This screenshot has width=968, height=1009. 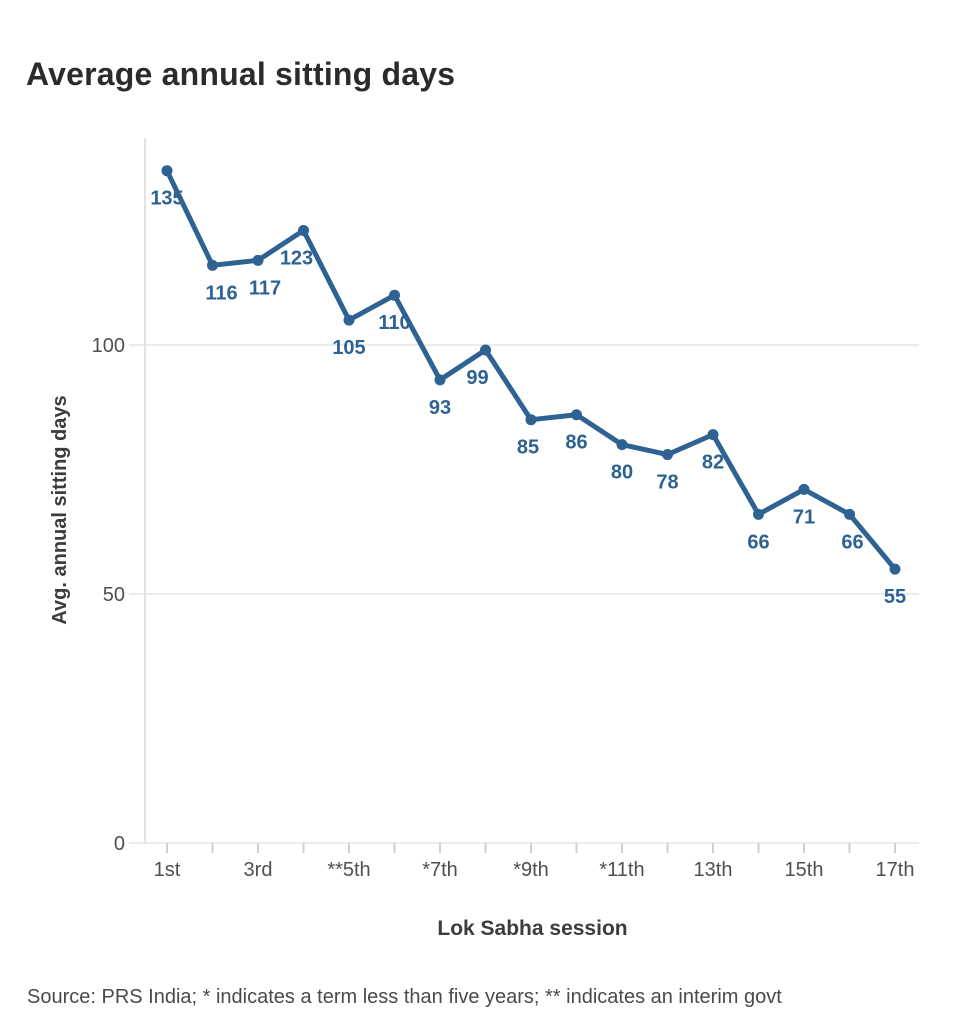 I want to click on x-tick-label: 3rd, so click(x=258, y=870).